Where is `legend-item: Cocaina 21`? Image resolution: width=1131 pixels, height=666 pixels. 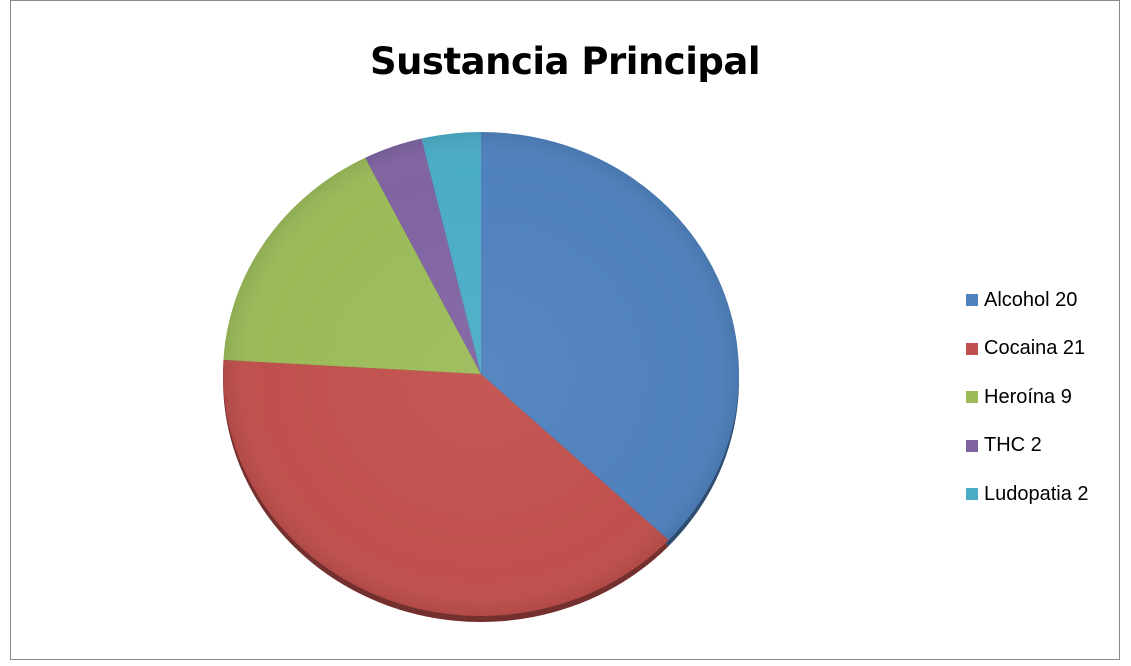 legend-item: Cocaina 21 is located at coordinates (1027, 349).